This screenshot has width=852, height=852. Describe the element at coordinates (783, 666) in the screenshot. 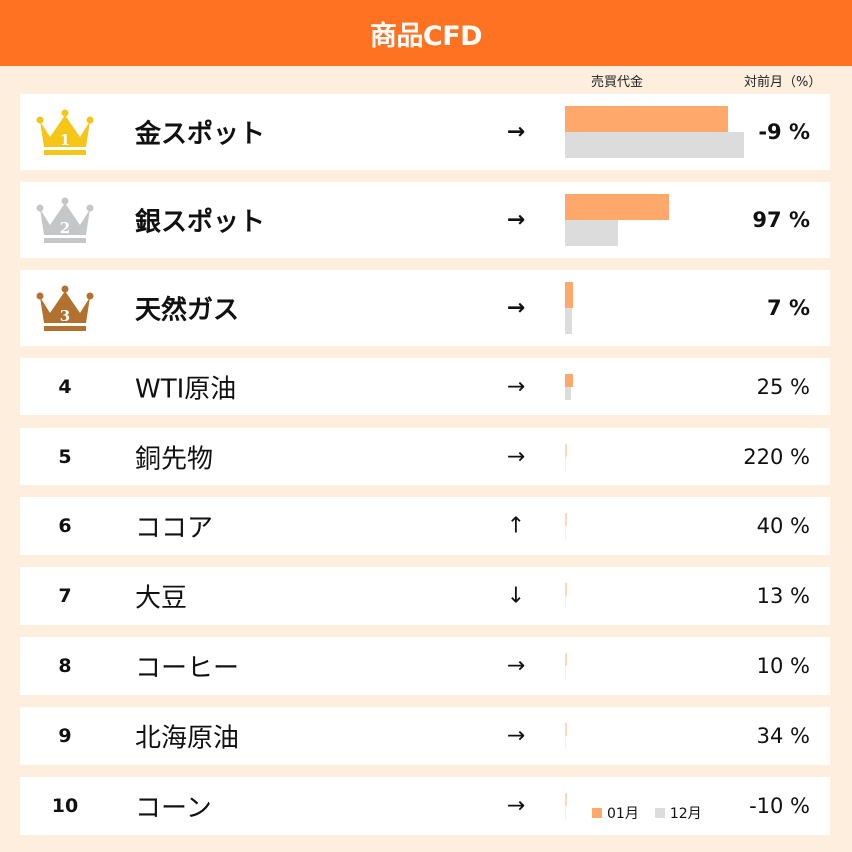

I see `change-percent: 10 %` at that location.